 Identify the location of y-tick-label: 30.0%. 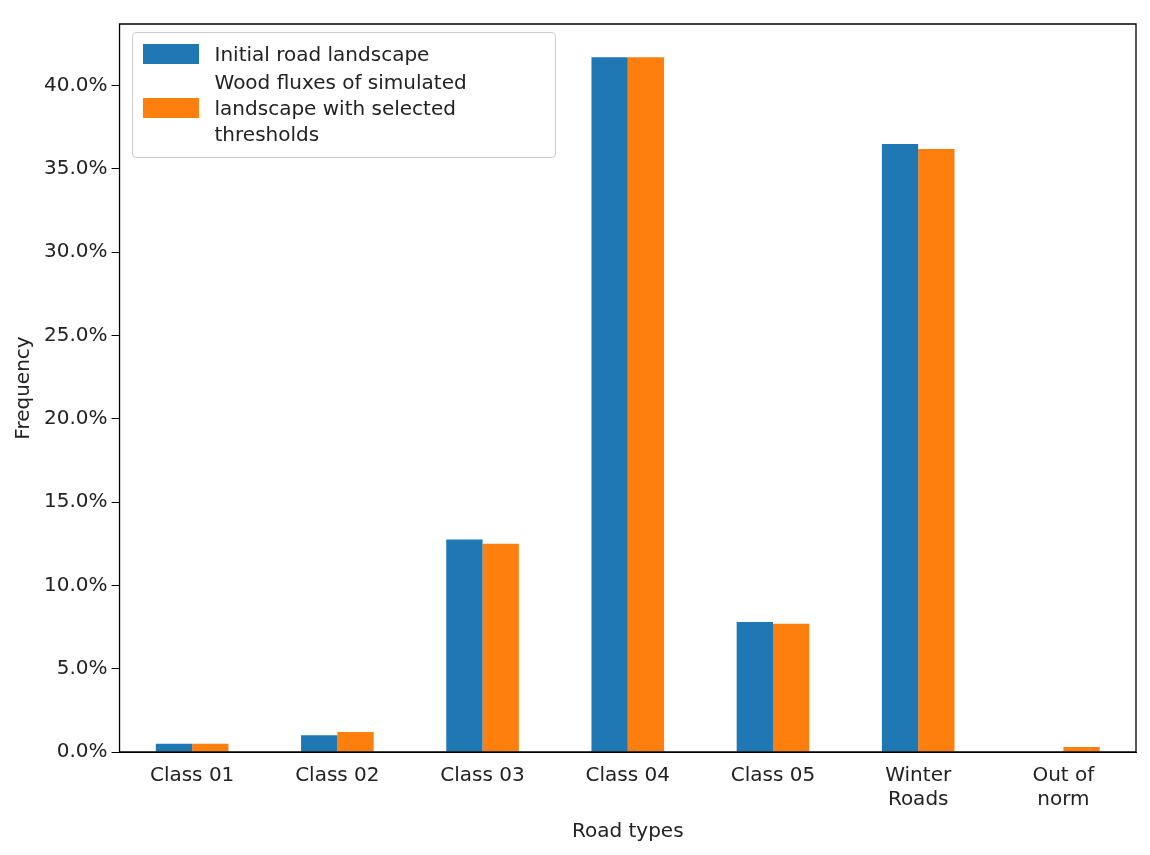
(75, 250).